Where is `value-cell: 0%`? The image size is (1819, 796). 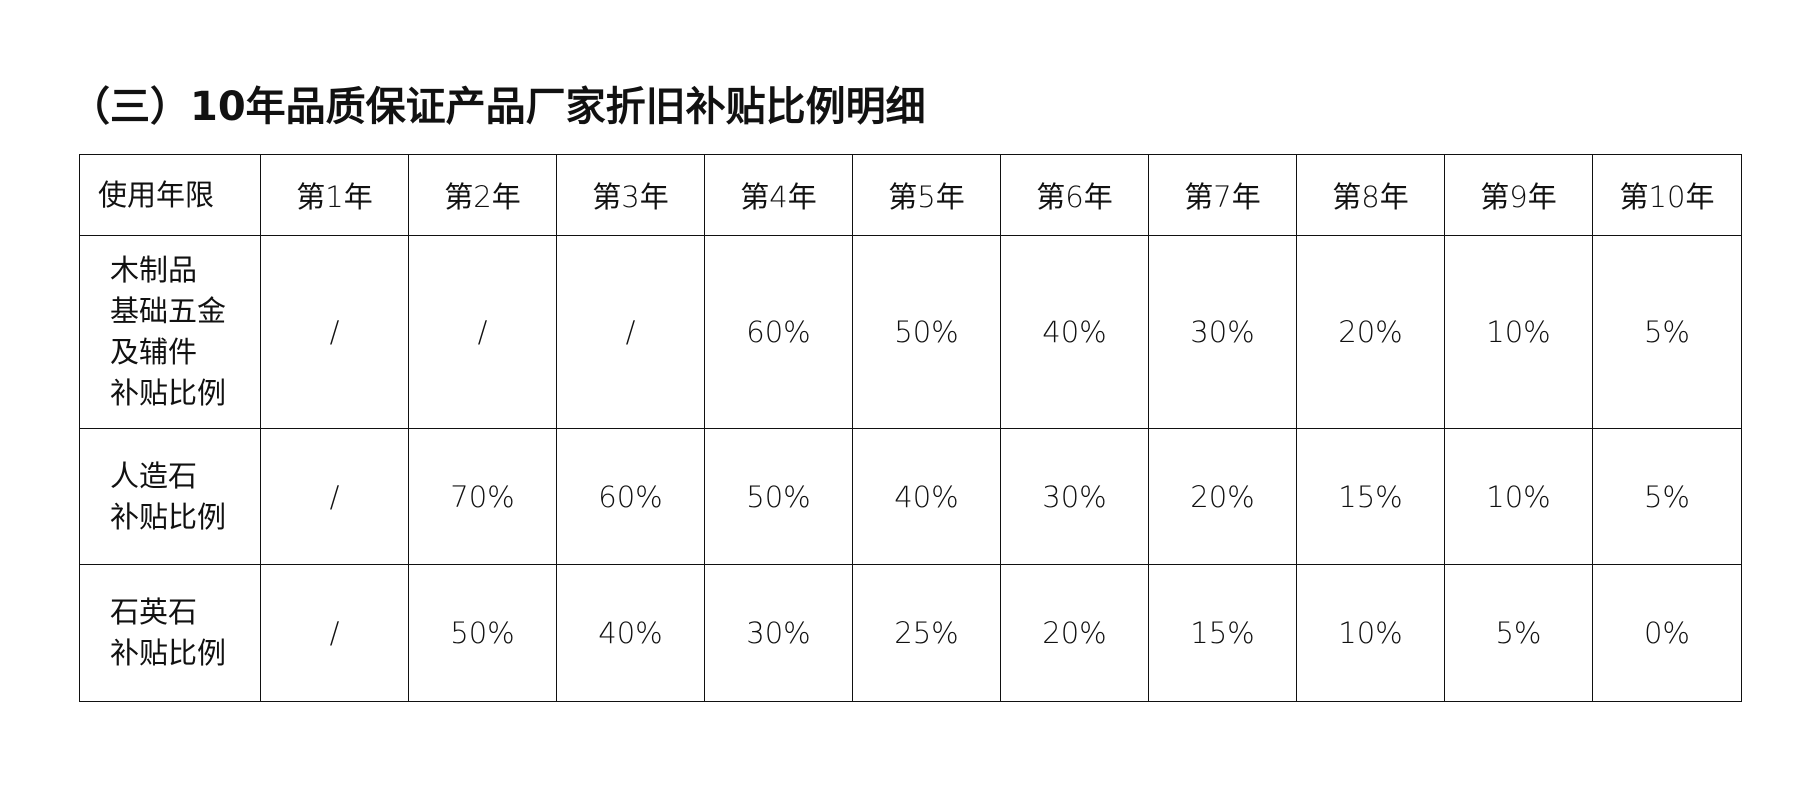
value-cell: 0% is located at coordinates (1667, 633).